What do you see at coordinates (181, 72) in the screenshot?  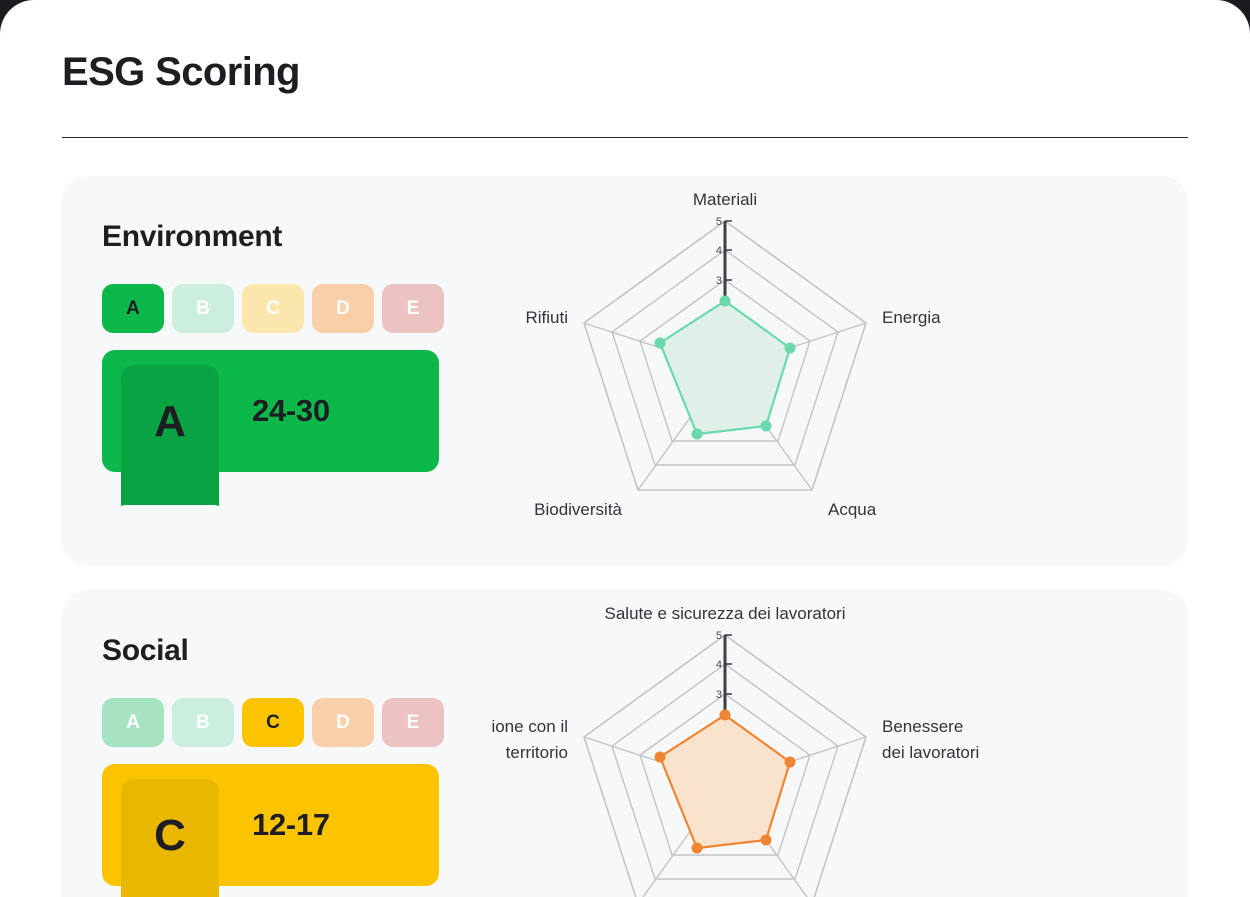 I see `page-title: ESG Scoring` at bounding box center [181, 72].